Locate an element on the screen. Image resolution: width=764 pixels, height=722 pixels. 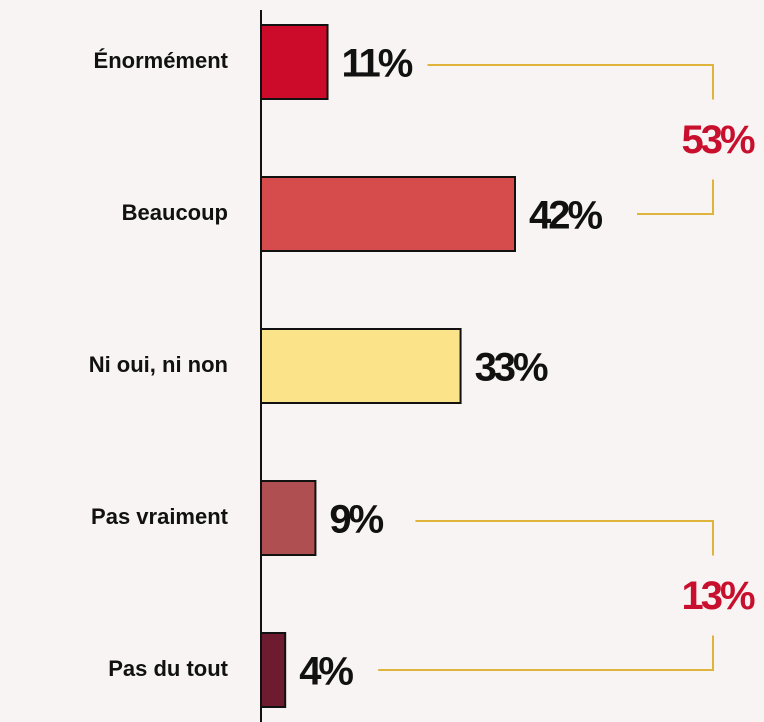
category-label: Pas vraiment is located at coordinates (160, 516).